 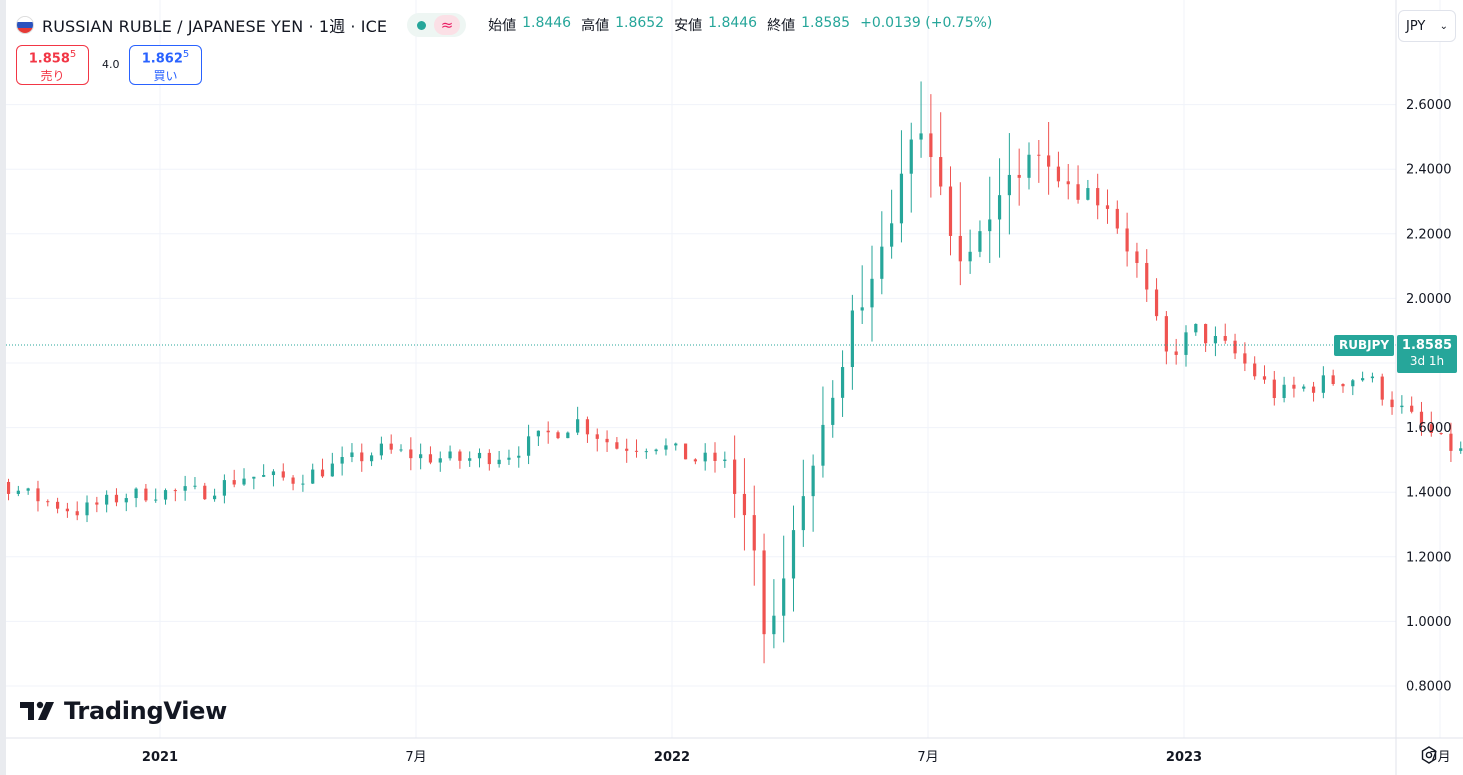 What do you see at coordinates (52, 76) in the screenshot?
I see `sell-label: 売り` at bounding box center [52, 76].